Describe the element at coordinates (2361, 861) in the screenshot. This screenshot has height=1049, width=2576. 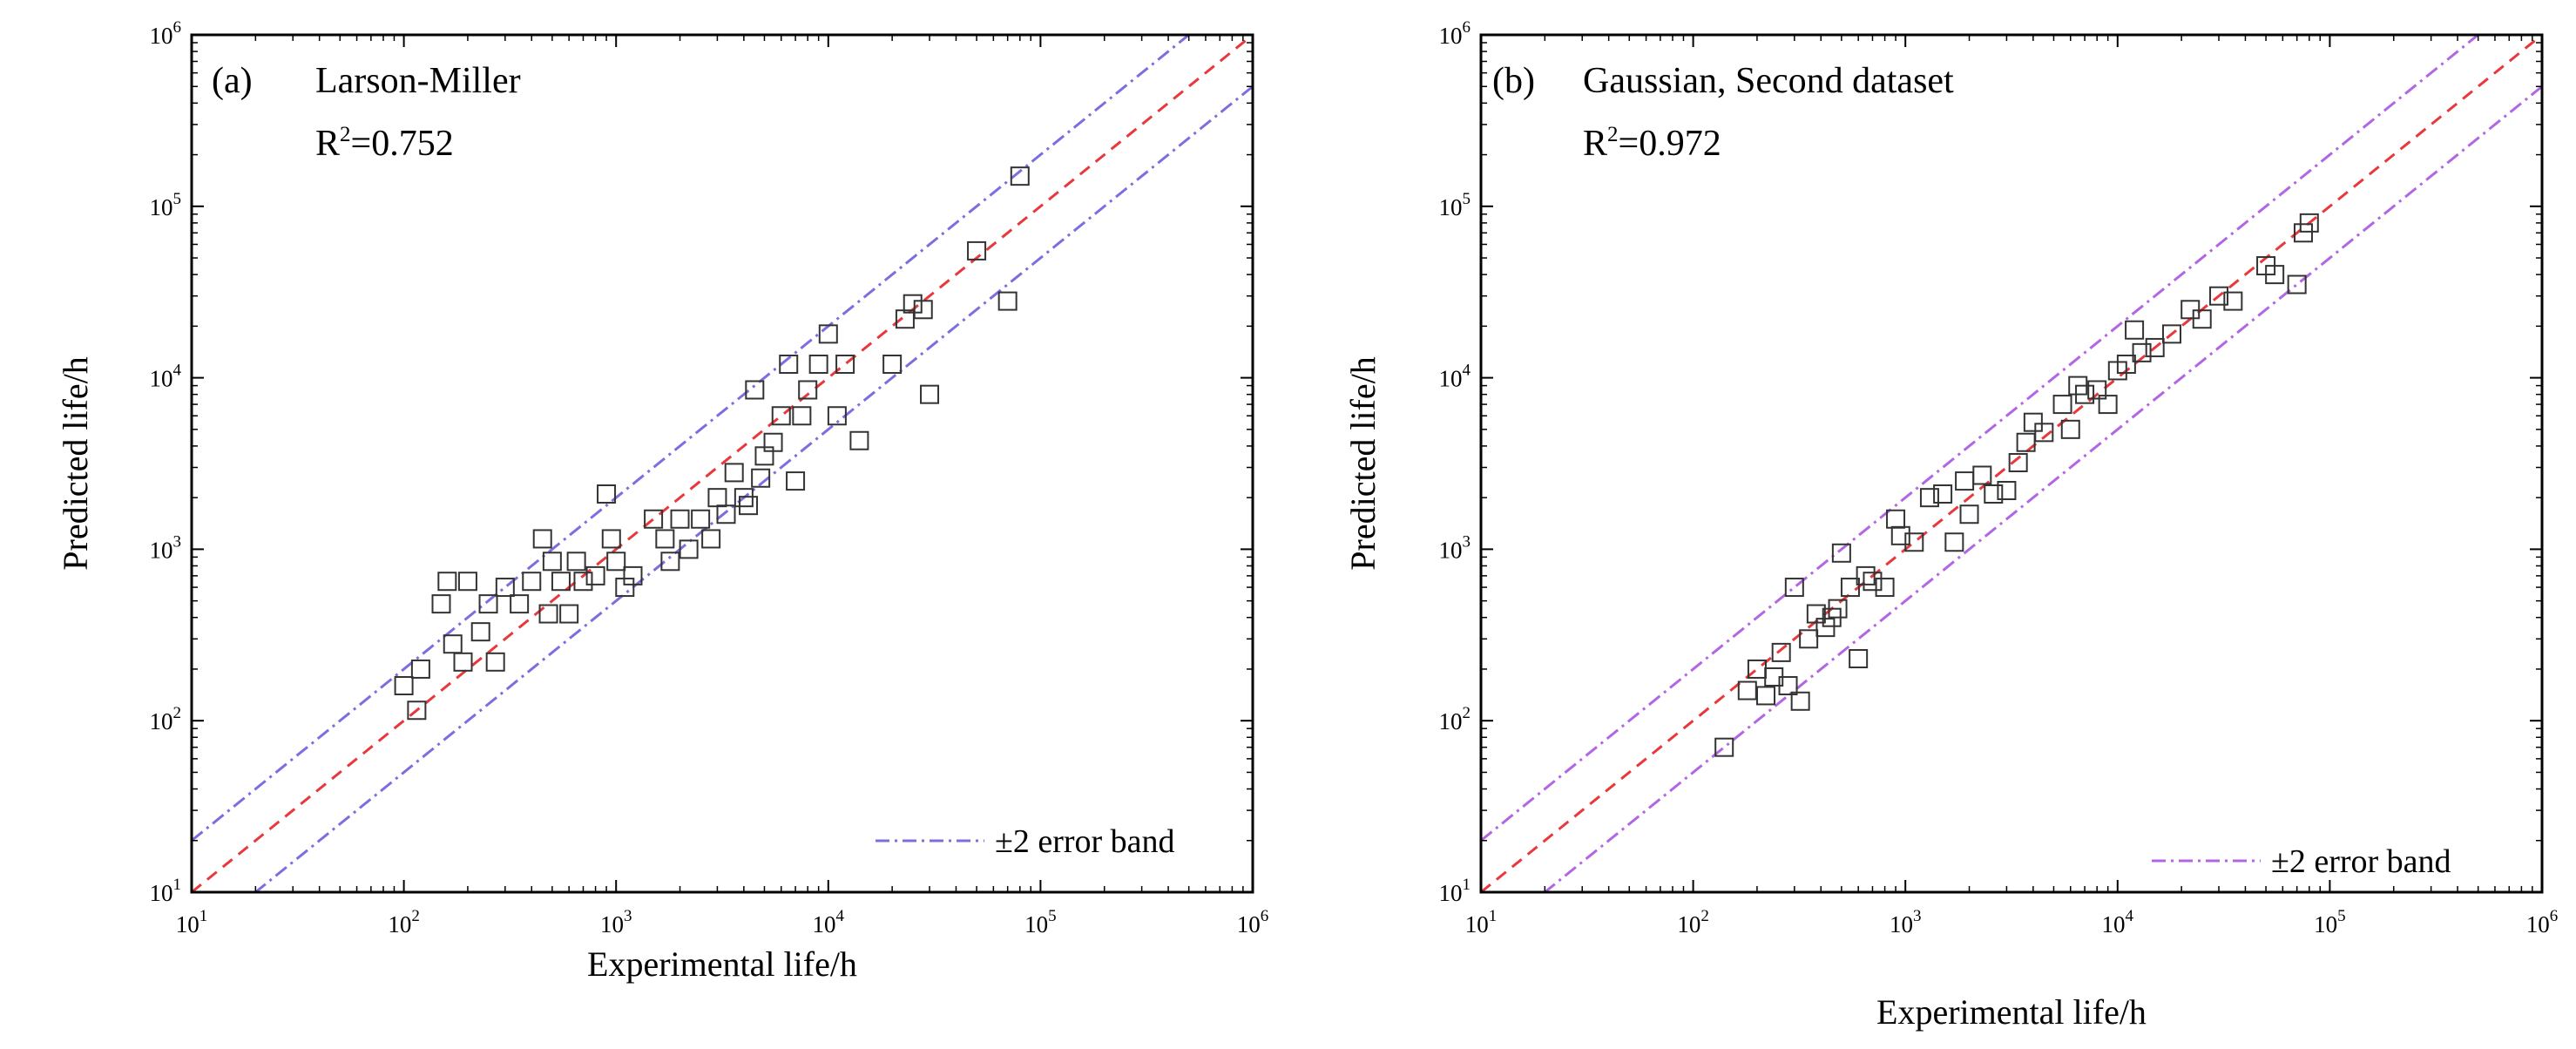
I see `legend-label: ±2 error band` at that location.